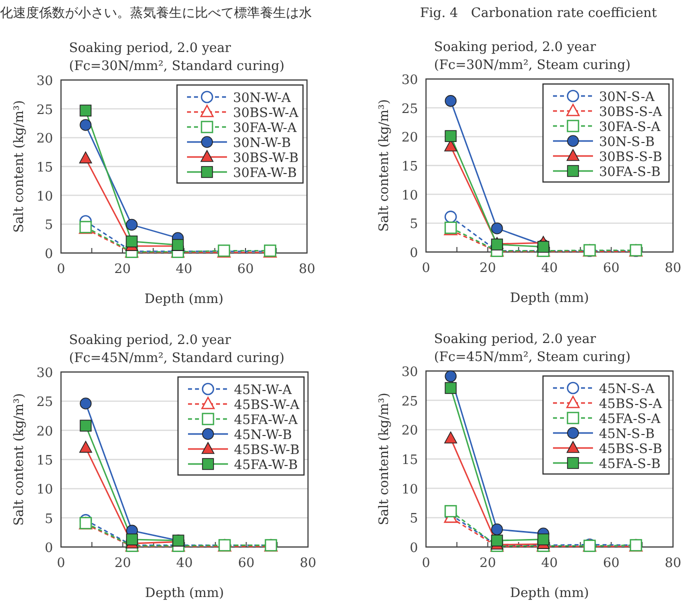 This screenshot has width=696, height=607. What do you see at coordinates (627, 142) in the screenshot?
I see `legend-label: 30N-S-B` at bounding box center [627, 142].